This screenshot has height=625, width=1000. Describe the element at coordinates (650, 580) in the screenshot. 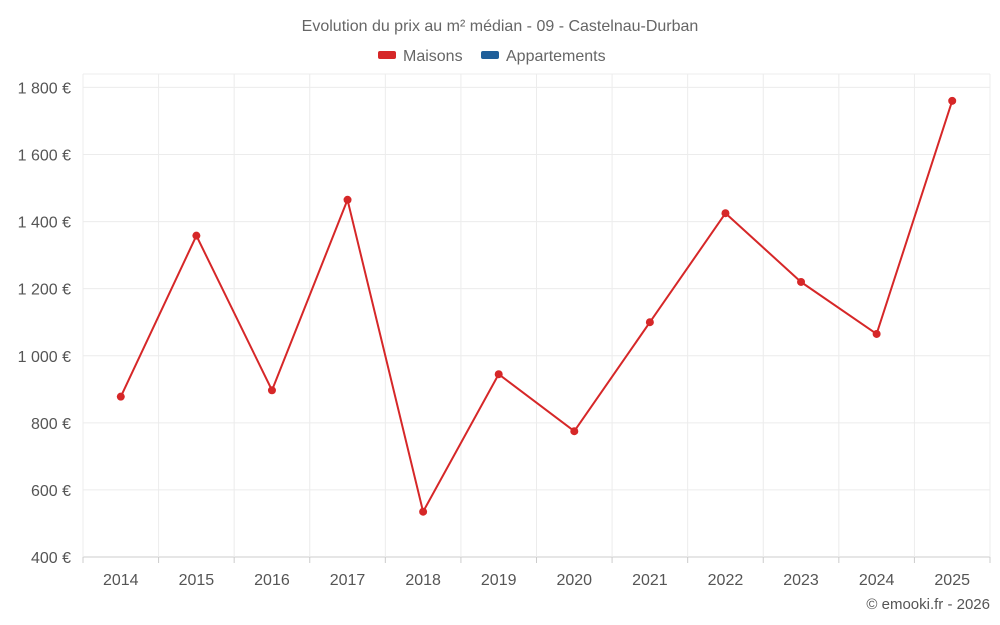

I see `x-tick-label: 2021` at that location.